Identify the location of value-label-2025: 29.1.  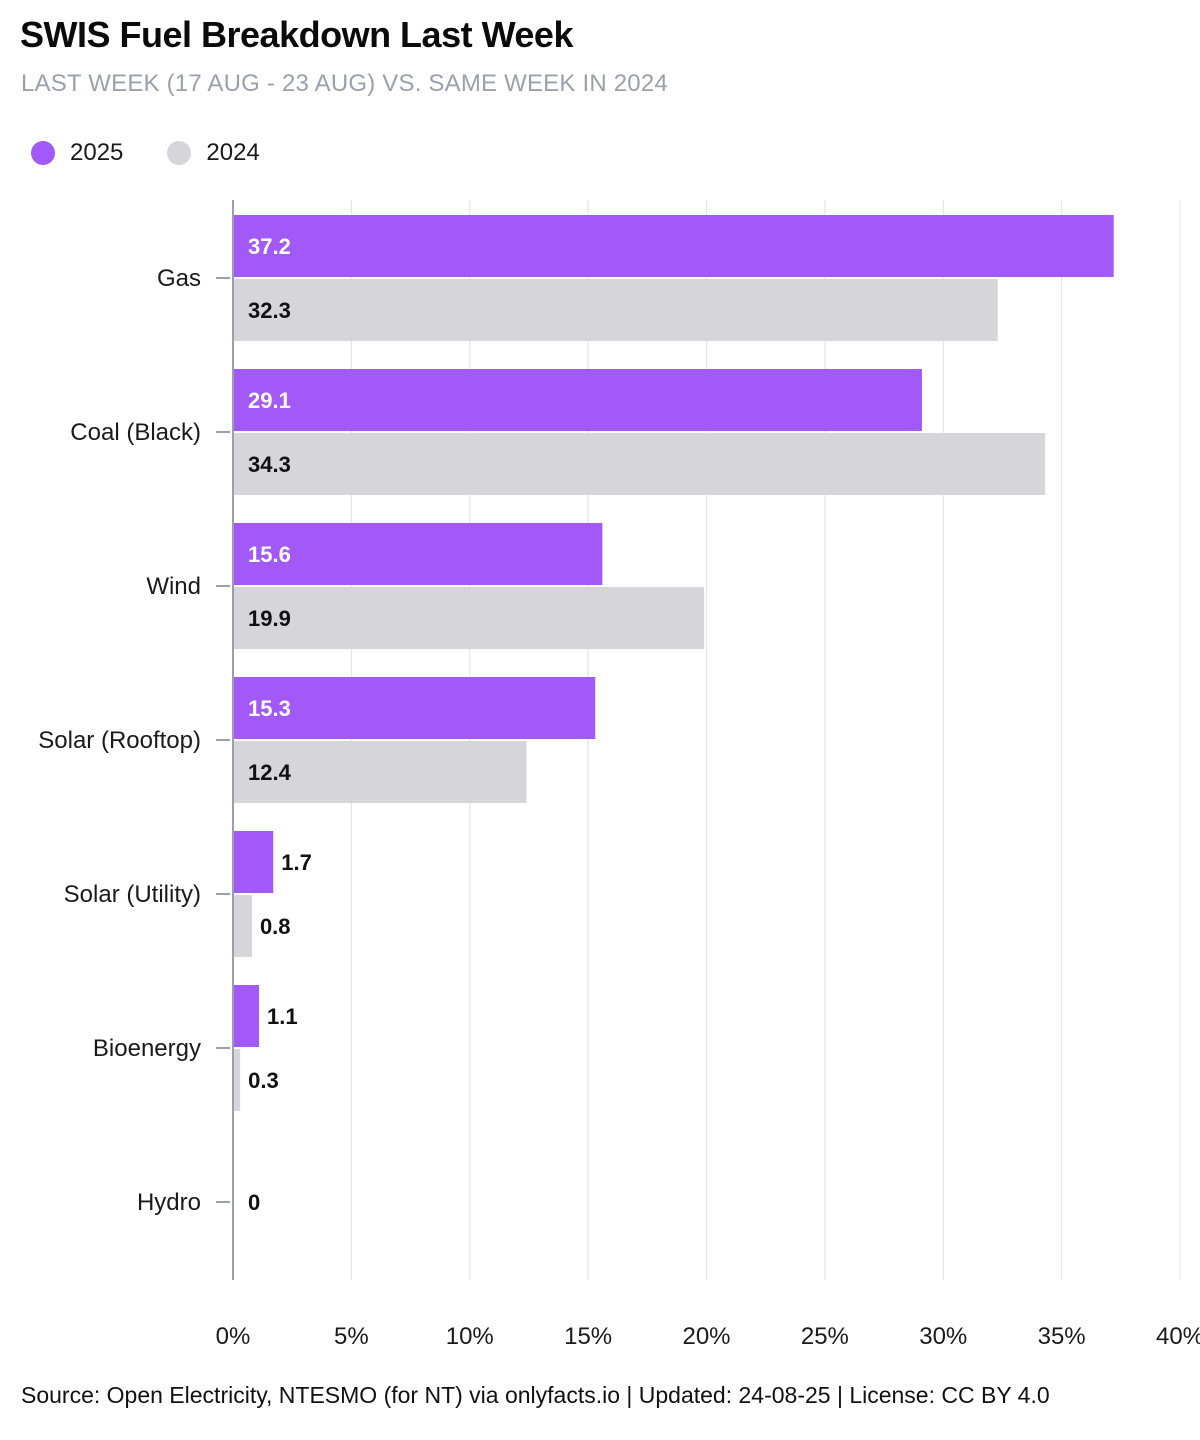
(269, 400).